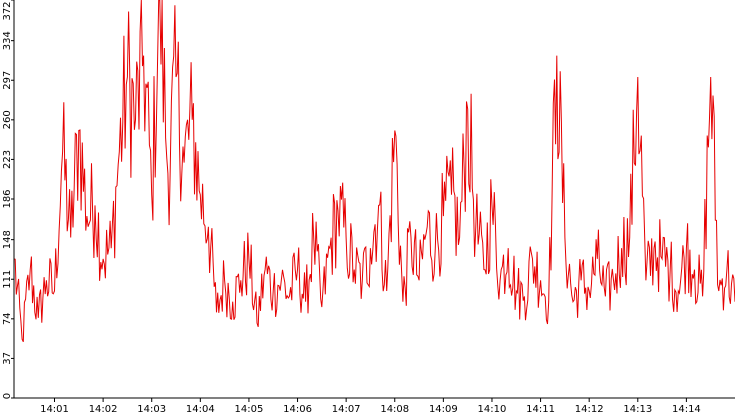  Describe the element at coordinates (7, 10) in the screenshot. I see `y-tick-label: 372` at that location.